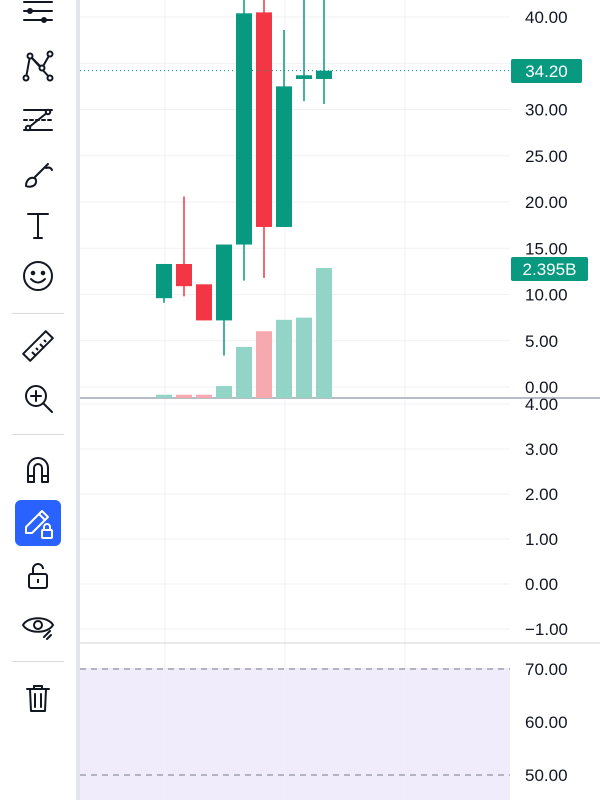 The width and height of the screenshot is (600, 800). What do you see at coordinates (546, 669) in the screenshot?
I see `rsi-axis-tick: 70.00` at bounding box center [546, 669].